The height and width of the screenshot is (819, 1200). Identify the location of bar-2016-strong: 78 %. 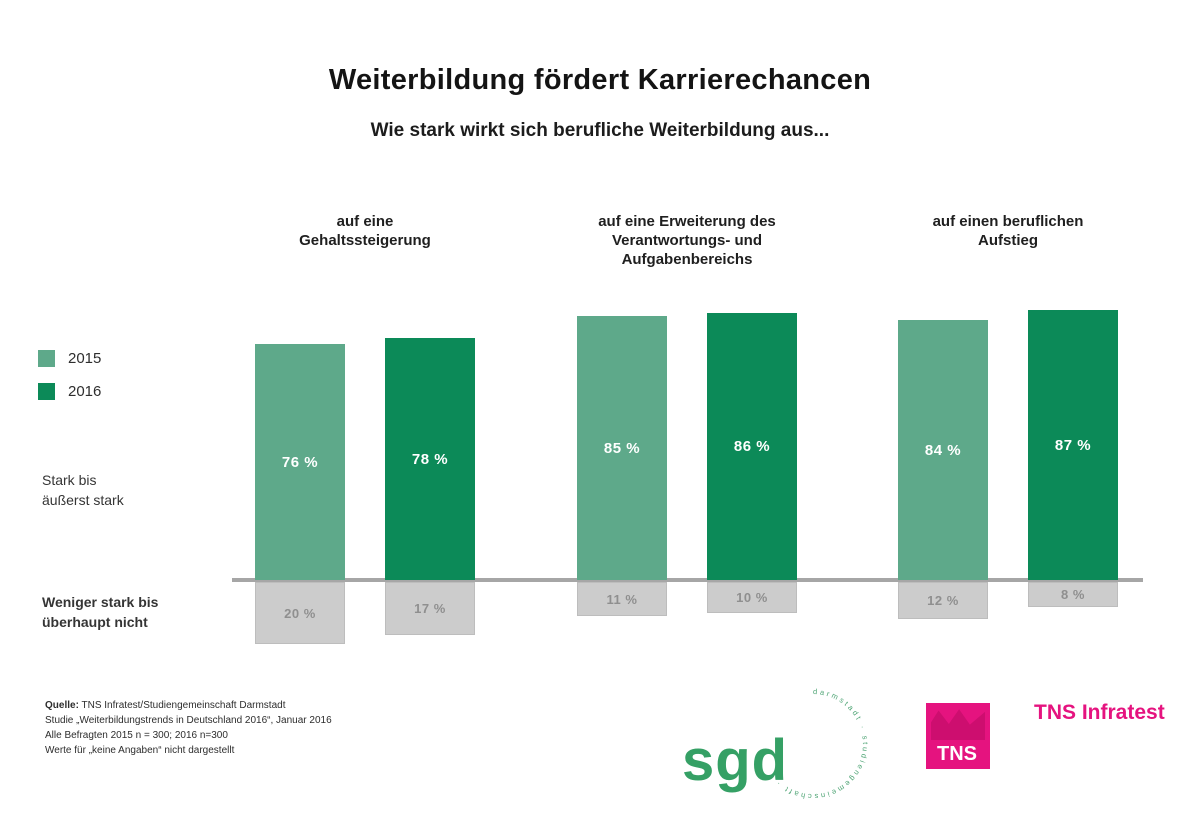
(430, 459).